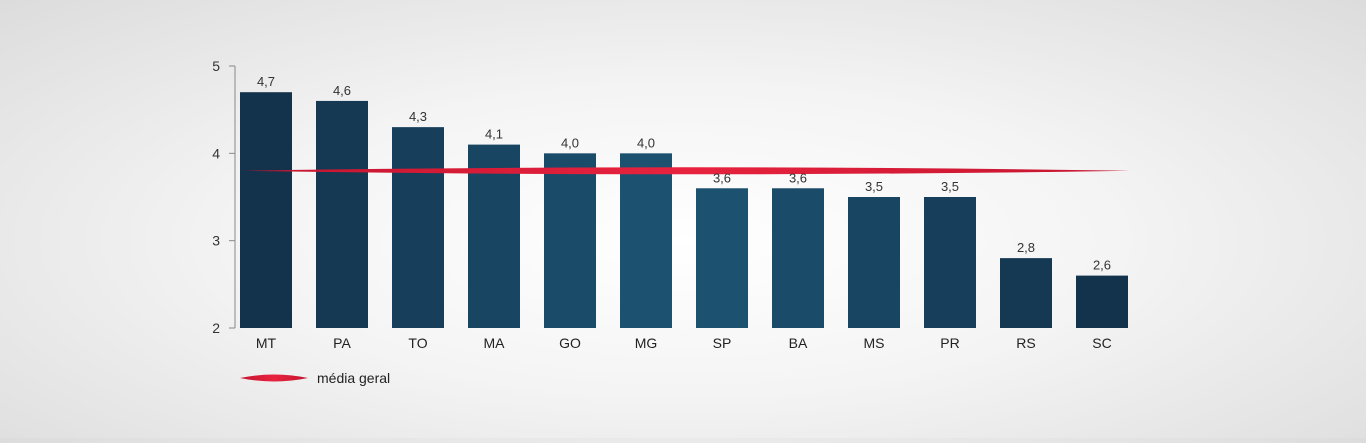 The height and width of the screenshot is (443, 1366). What do you see at coordinates (216, 153) in the screenshot?
I see `y-tick-label: 4` at bounding box center [216, 153].